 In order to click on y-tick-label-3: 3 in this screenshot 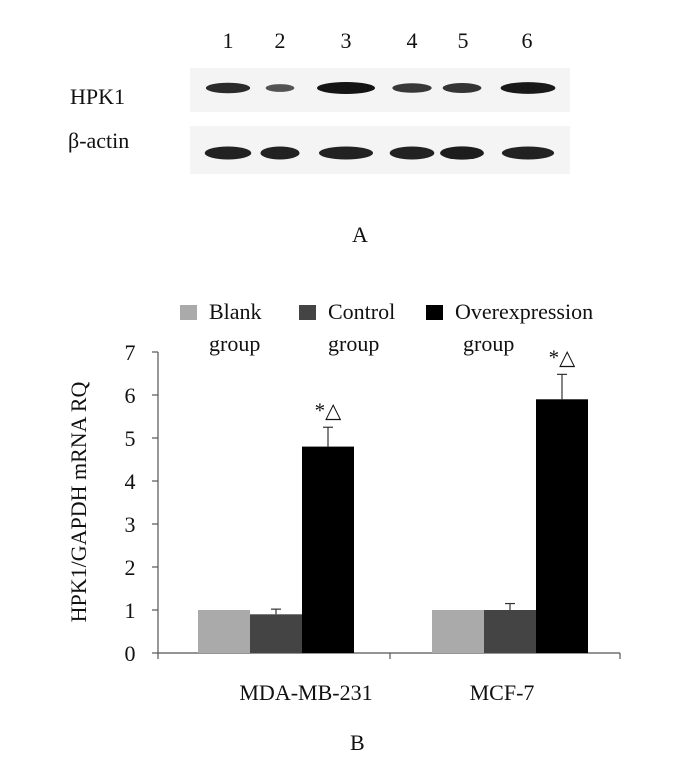, I will do `click(130, 524)`.